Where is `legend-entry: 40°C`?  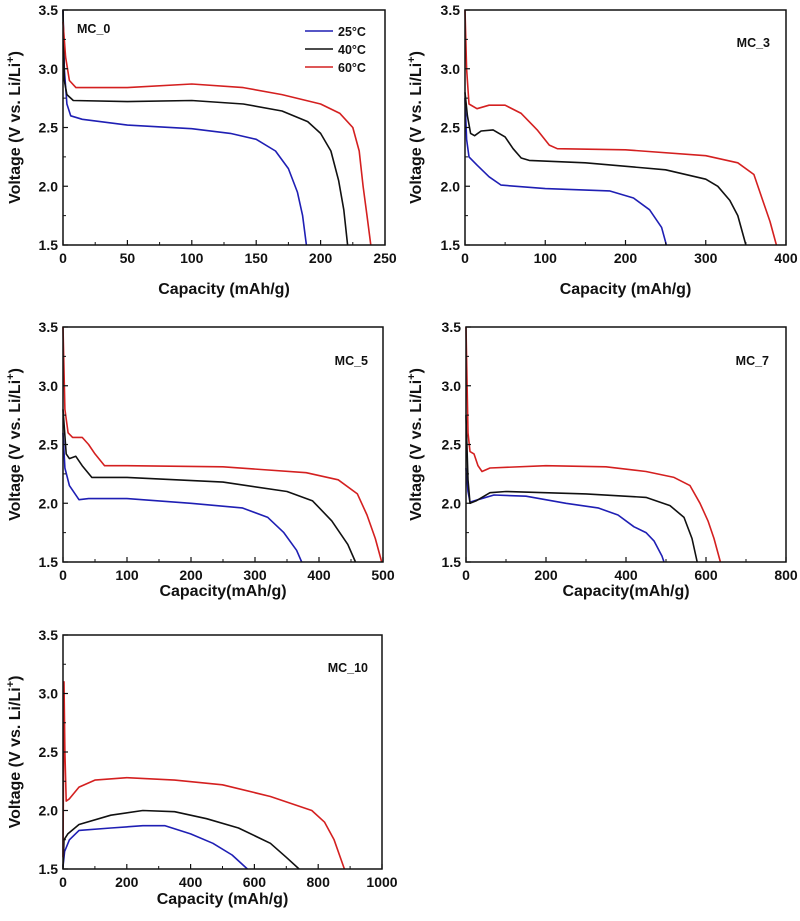
legend-entry: 40°C is located at coordinates (352, 50).